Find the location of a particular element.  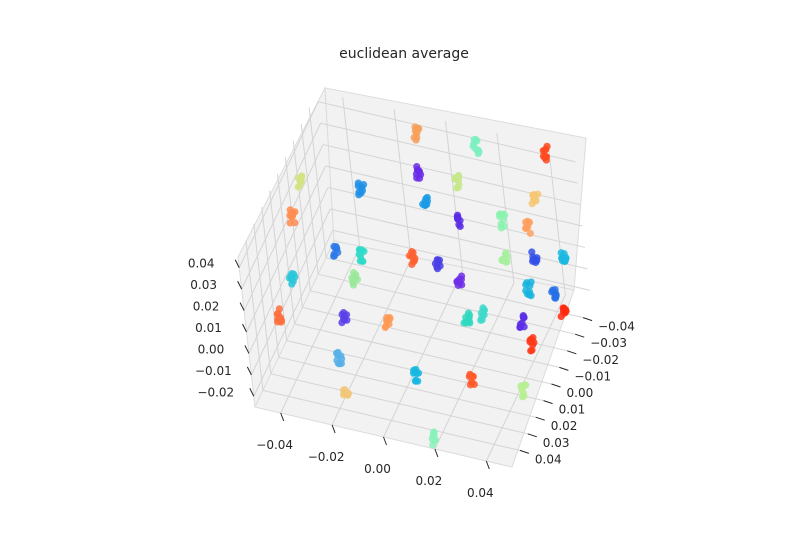

z-tick-label: 0.01 is located at coordinates (208, 328).